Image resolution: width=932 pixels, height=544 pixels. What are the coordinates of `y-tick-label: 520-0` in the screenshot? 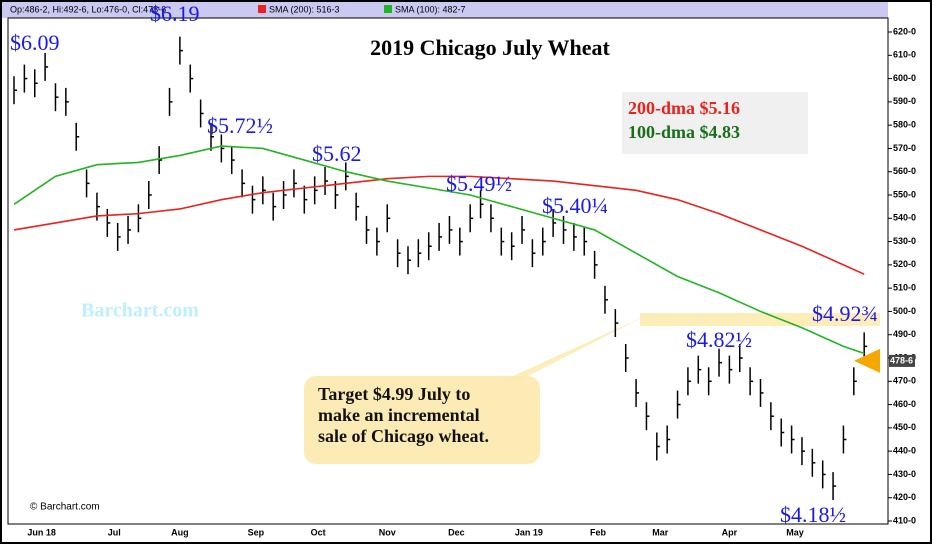 It's located at (904, 264).